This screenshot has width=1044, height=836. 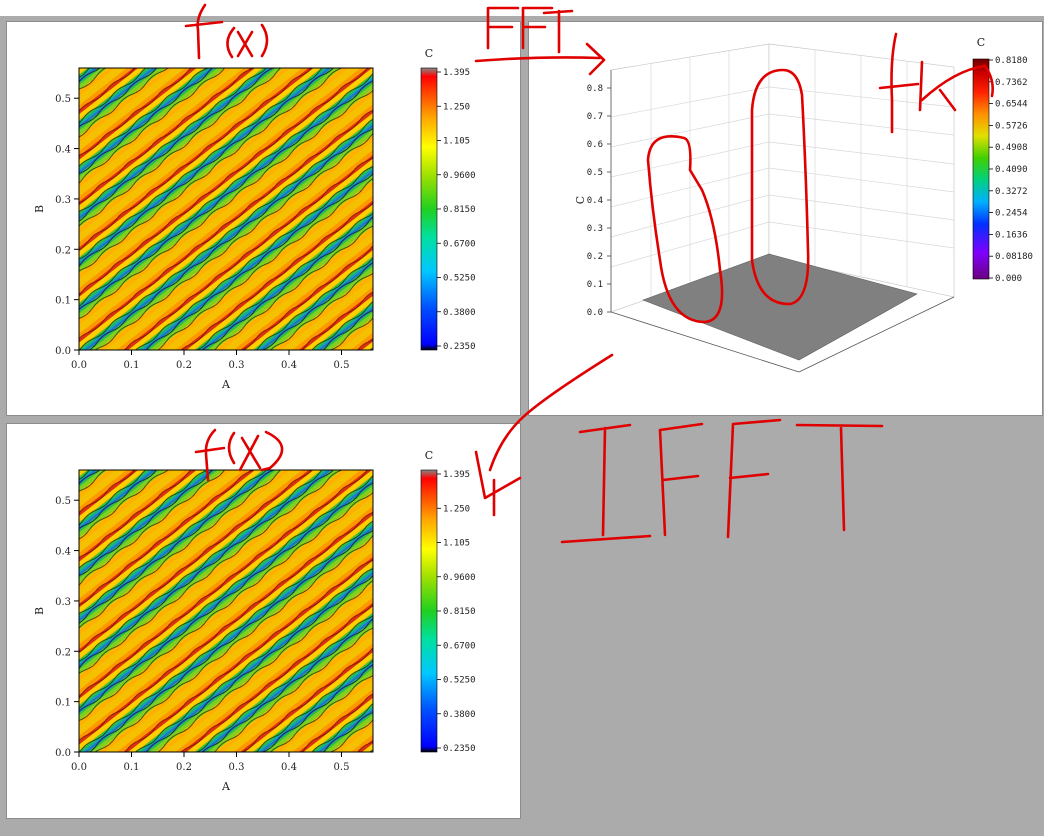 What do you see at coordinates (1011, 148) in the screenshot?
I see `colorbar-tick-label: 0.4908` at bounding box center [1011, 148].